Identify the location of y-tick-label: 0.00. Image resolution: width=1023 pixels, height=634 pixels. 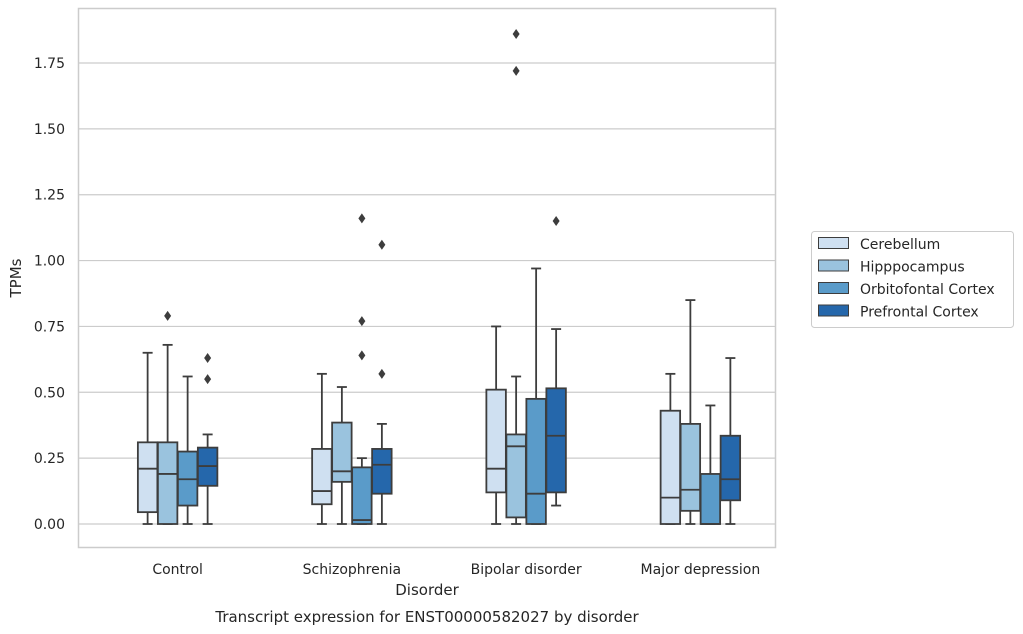
(49, 525).